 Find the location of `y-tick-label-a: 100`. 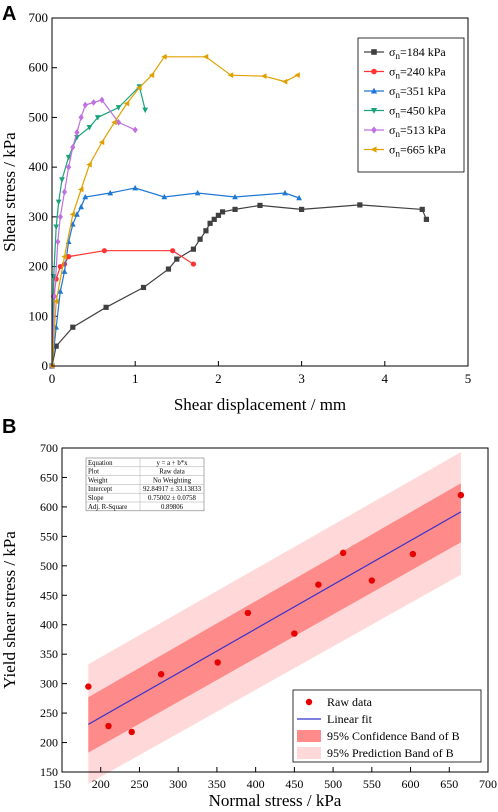

y-tick-label-a: 100 is located at coordinates (39, 315).